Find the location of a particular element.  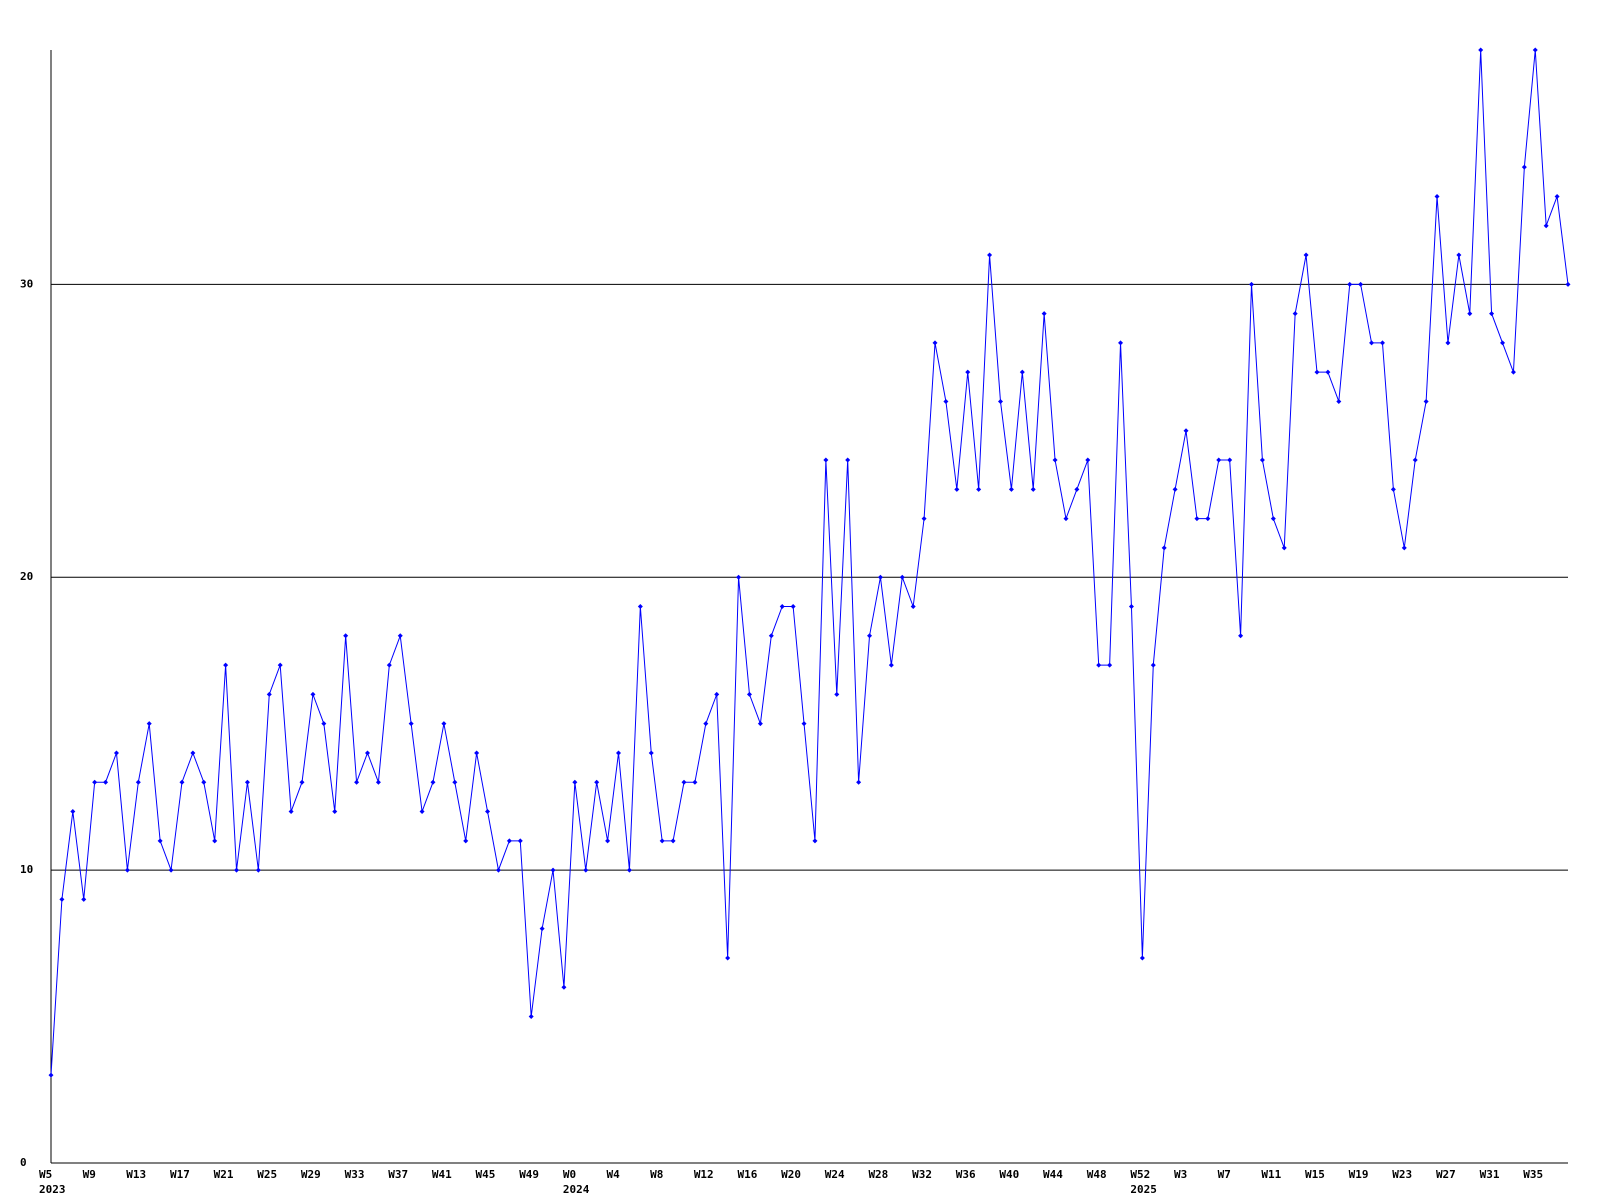

x-tick-label: W32 is located at coordinates (922, 1174).